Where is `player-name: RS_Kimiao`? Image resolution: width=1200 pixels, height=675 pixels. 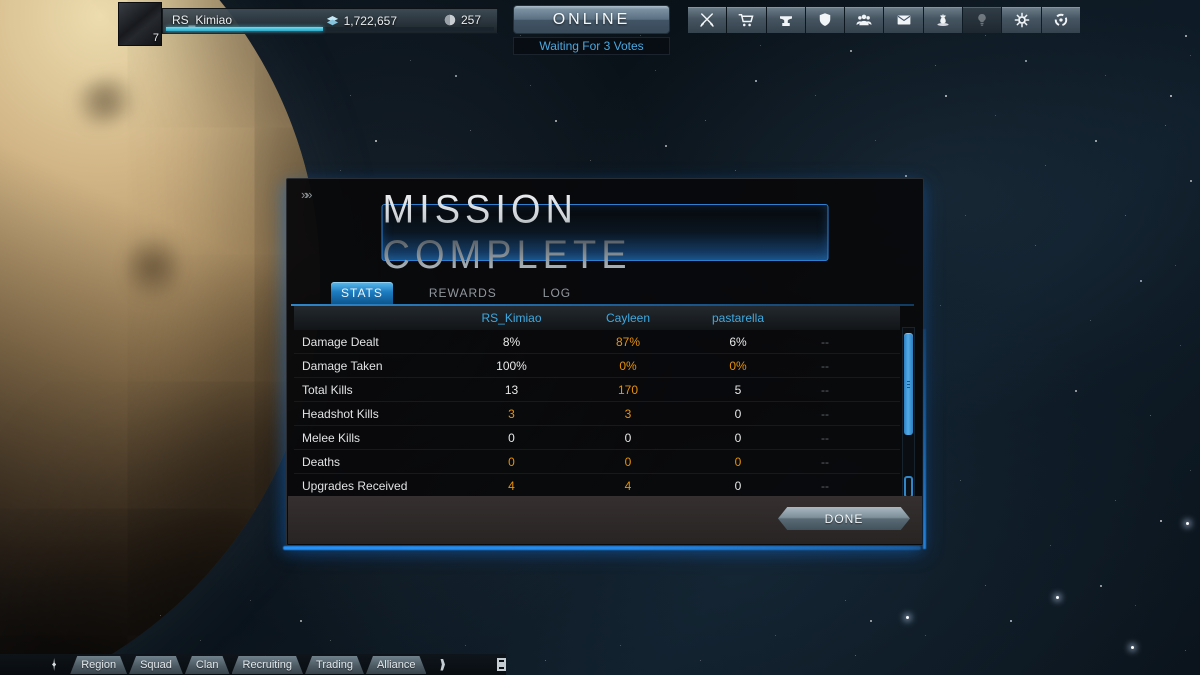
player-name: RS_Kimiao is located at coordinates (202, 20).